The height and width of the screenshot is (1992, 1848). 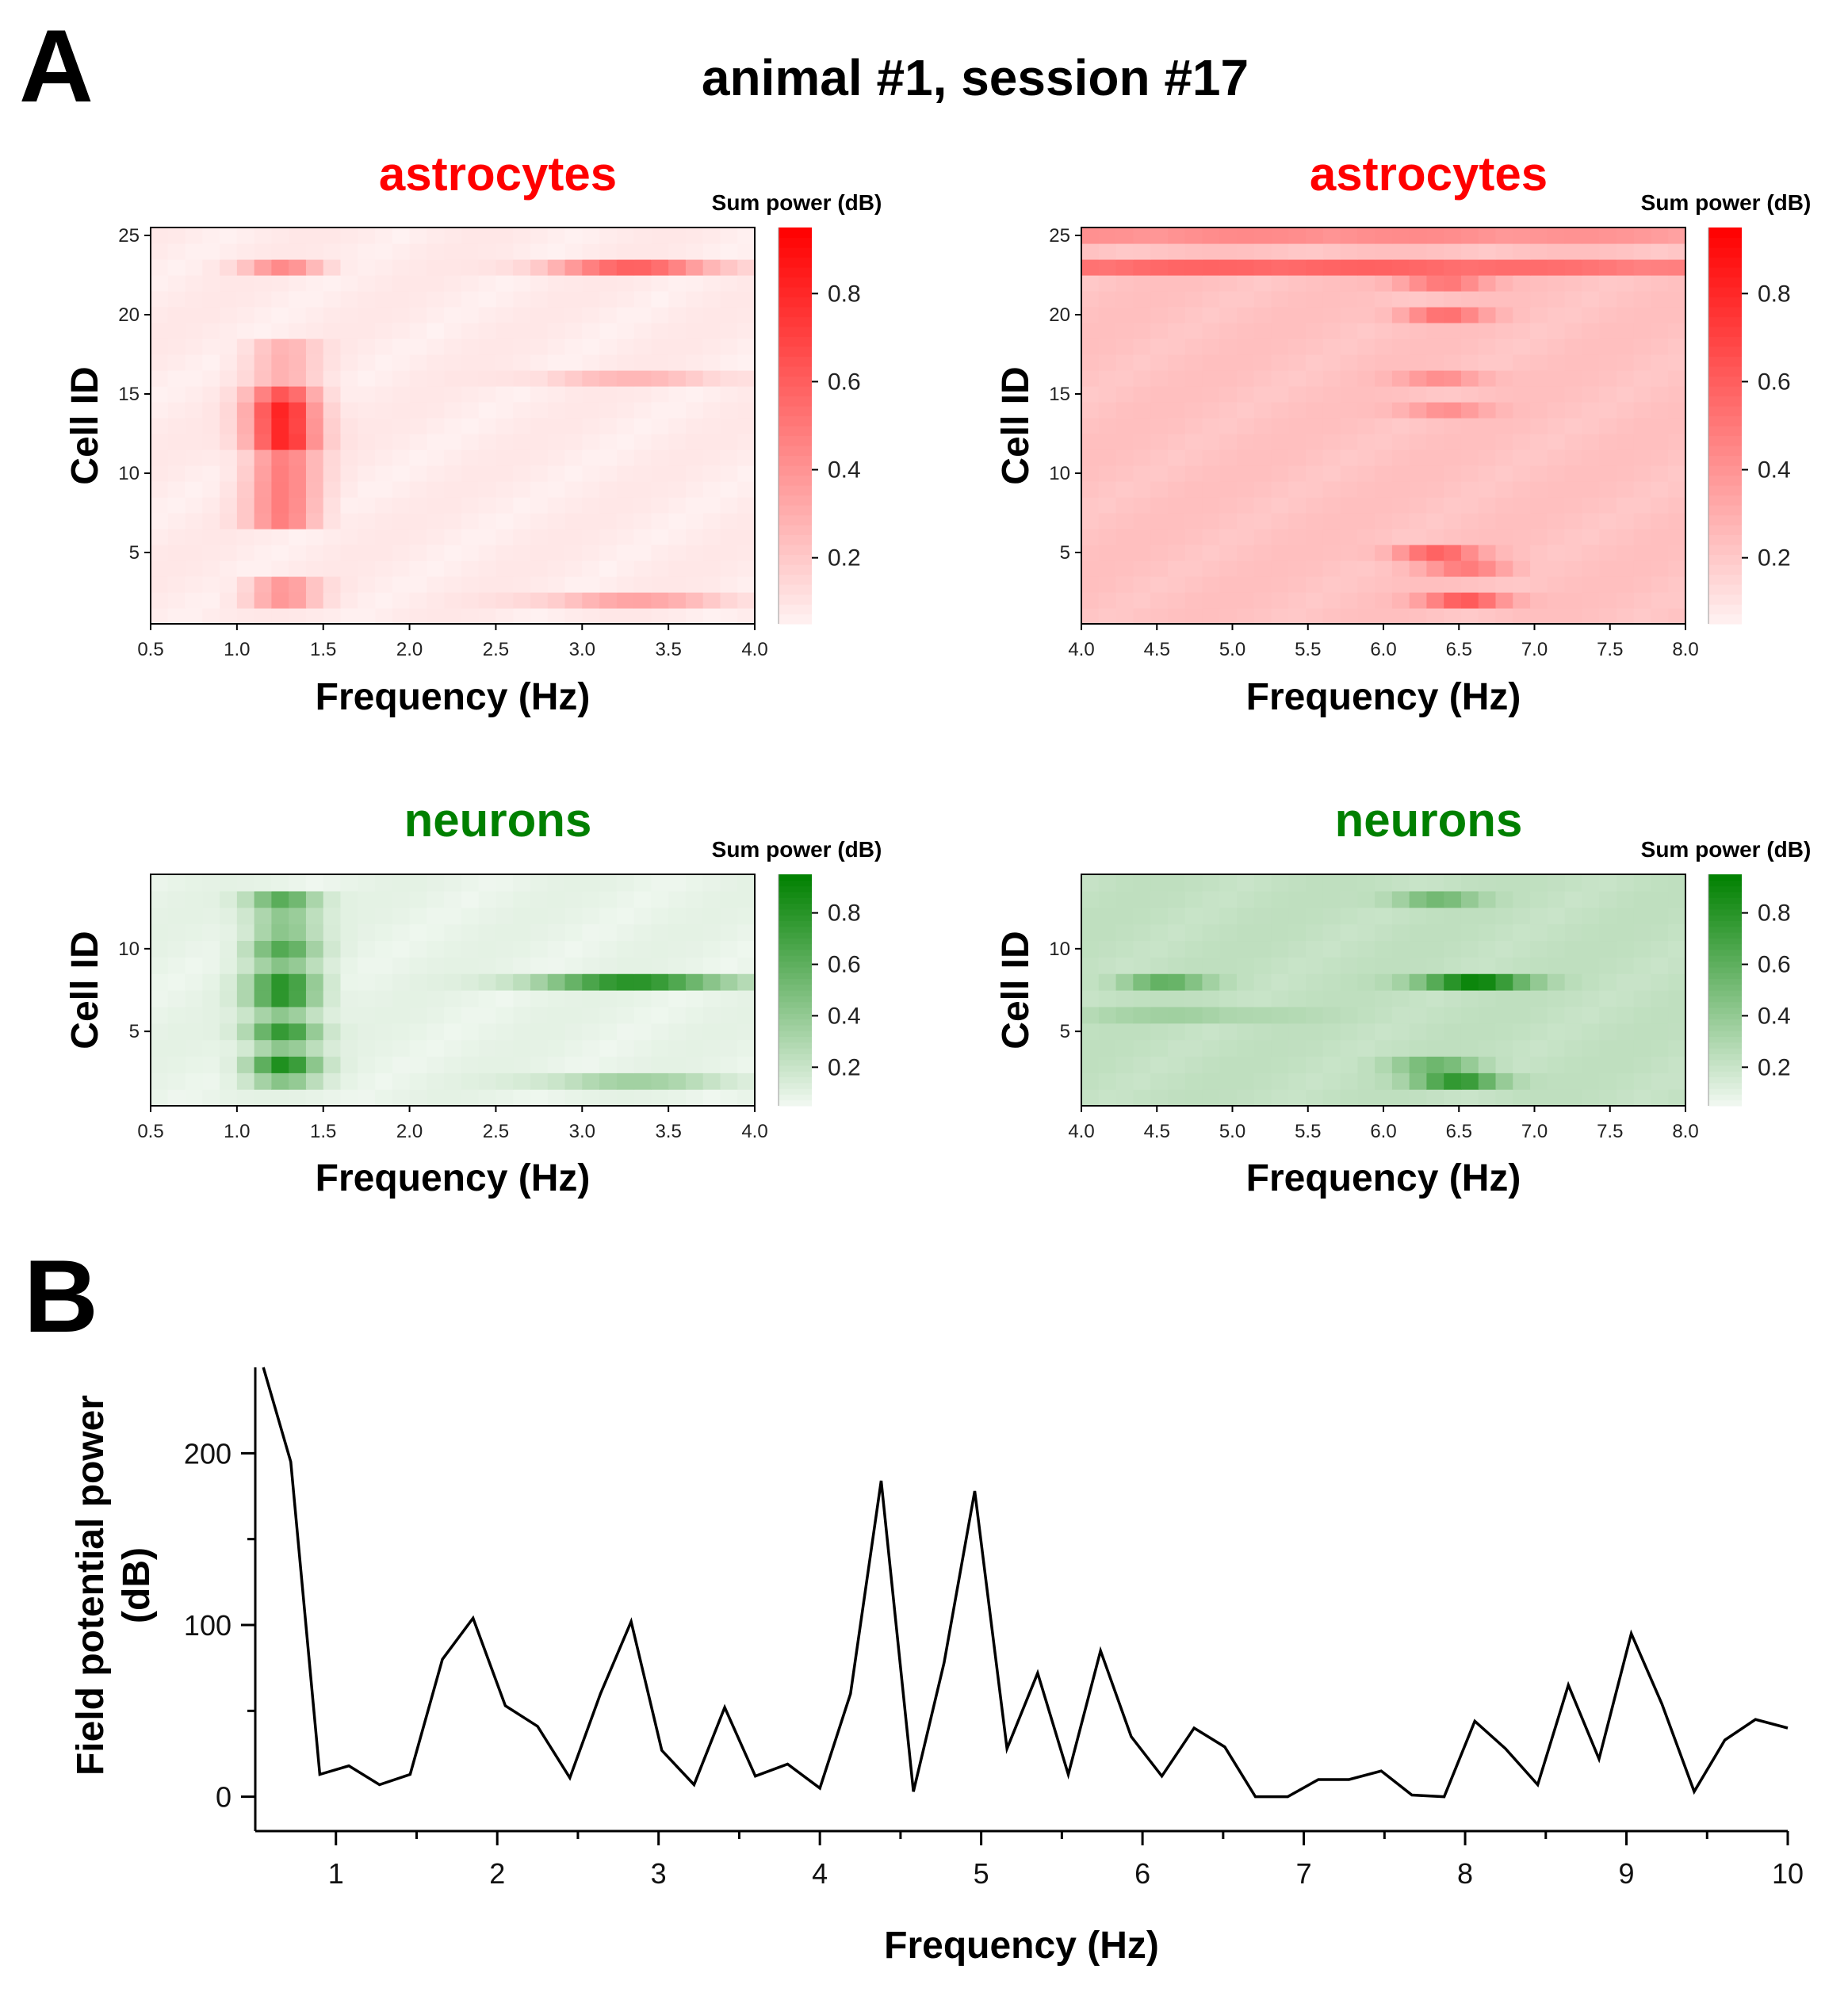 What do you see at coordinates (845, 965) in the screenshot?
I see `colorbar-tick-label: 0.6` at bounding box center [845, 965].